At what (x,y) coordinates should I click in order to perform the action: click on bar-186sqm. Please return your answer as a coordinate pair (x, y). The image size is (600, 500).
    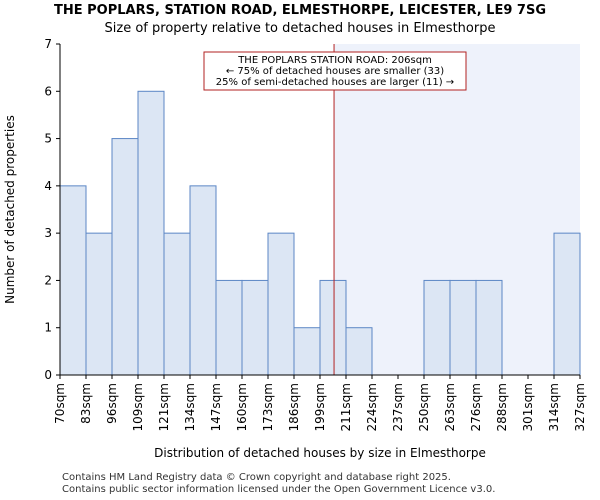
    Looking at the image, I should click on (307, 351).